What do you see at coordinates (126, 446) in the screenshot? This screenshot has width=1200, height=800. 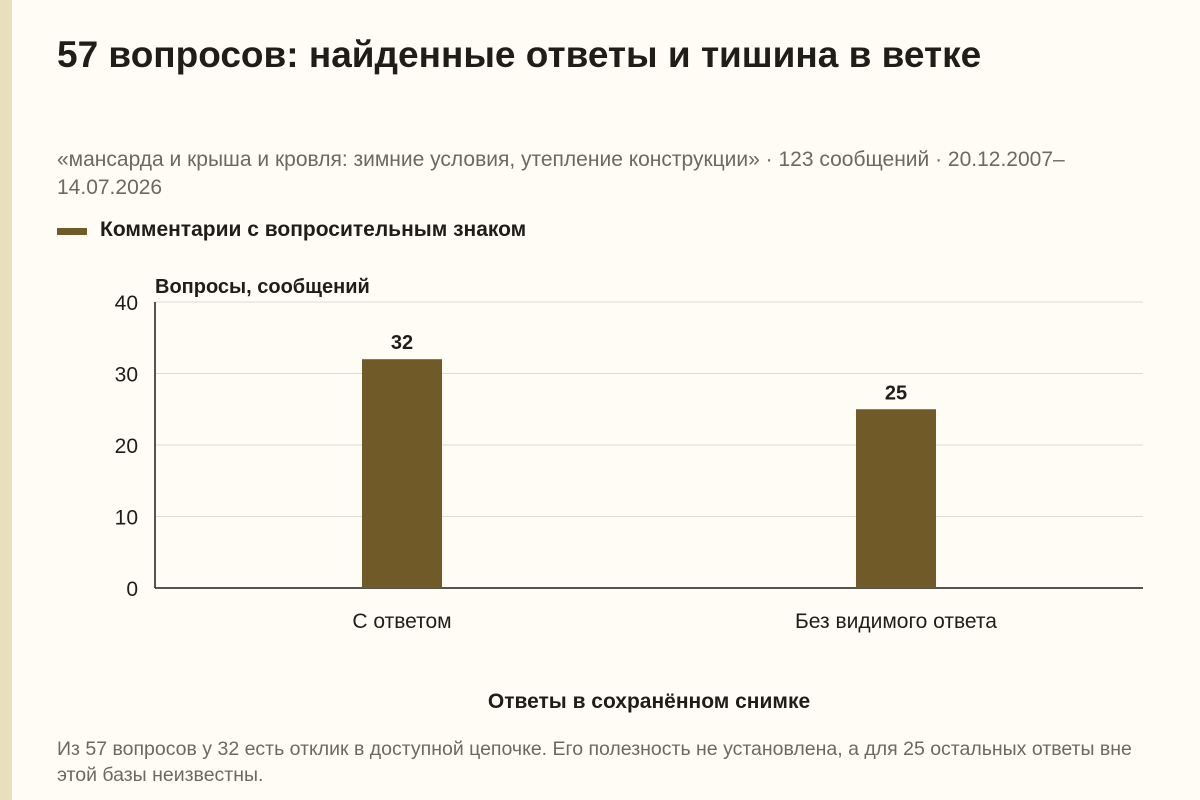 I see `y-tick-label: 20` at bounding box center [126, 446].